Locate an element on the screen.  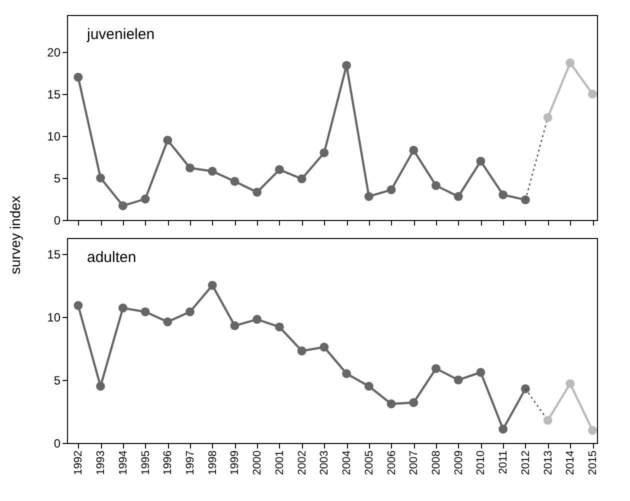
x-tick-label: 2008 is located at coordinates (436, 462).